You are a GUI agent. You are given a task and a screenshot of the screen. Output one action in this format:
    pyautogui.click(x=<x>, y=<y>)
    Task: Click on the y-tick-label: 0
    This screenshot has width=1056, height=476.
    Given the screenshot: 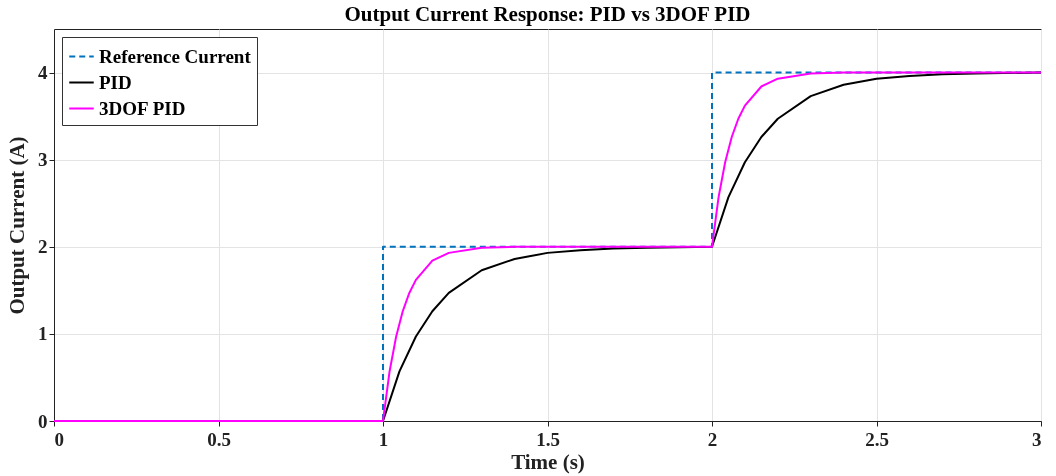 What is the action you would take?
    pyautogui.click(x=43, y=421)
    